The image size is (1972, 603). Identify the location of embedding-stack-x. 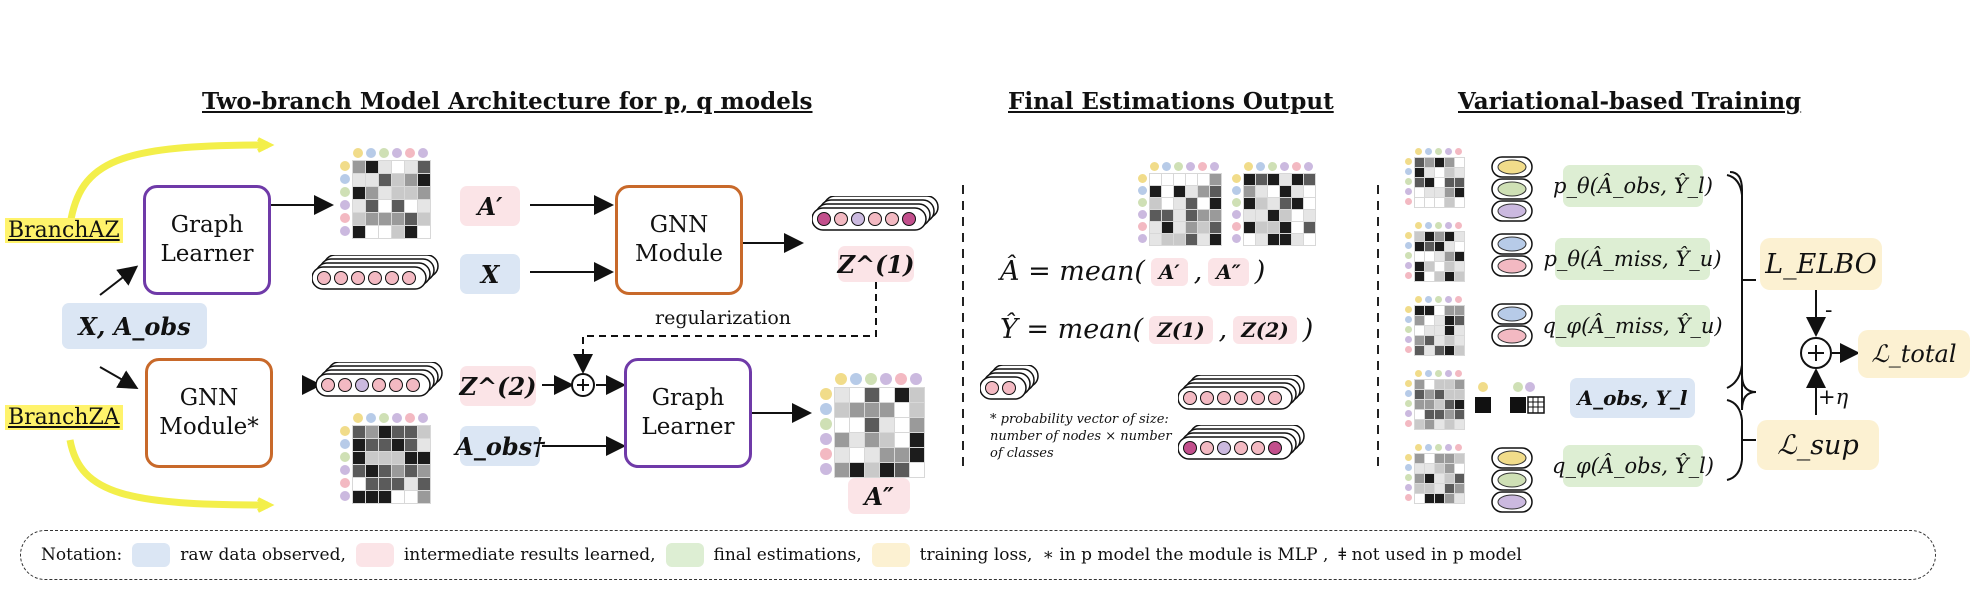
(378, 277).